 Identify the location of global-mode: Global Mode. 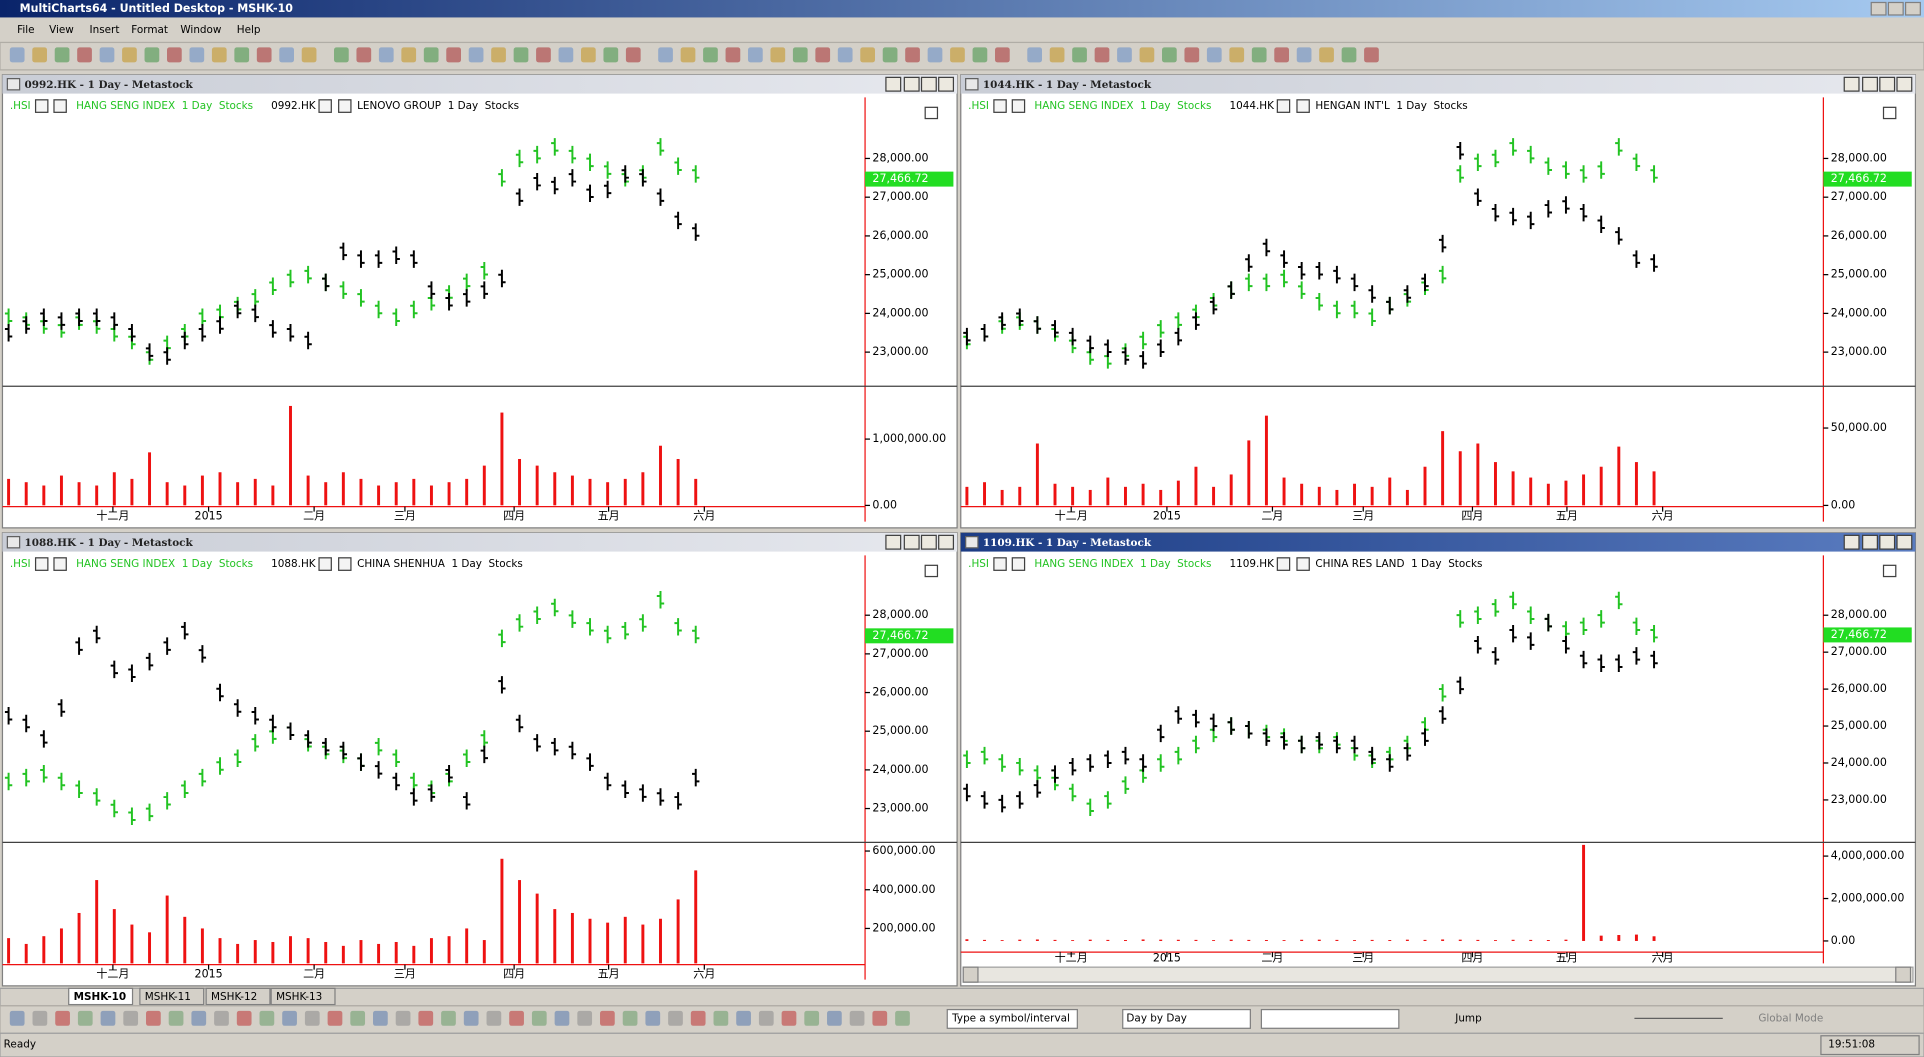
(1790, 1018).